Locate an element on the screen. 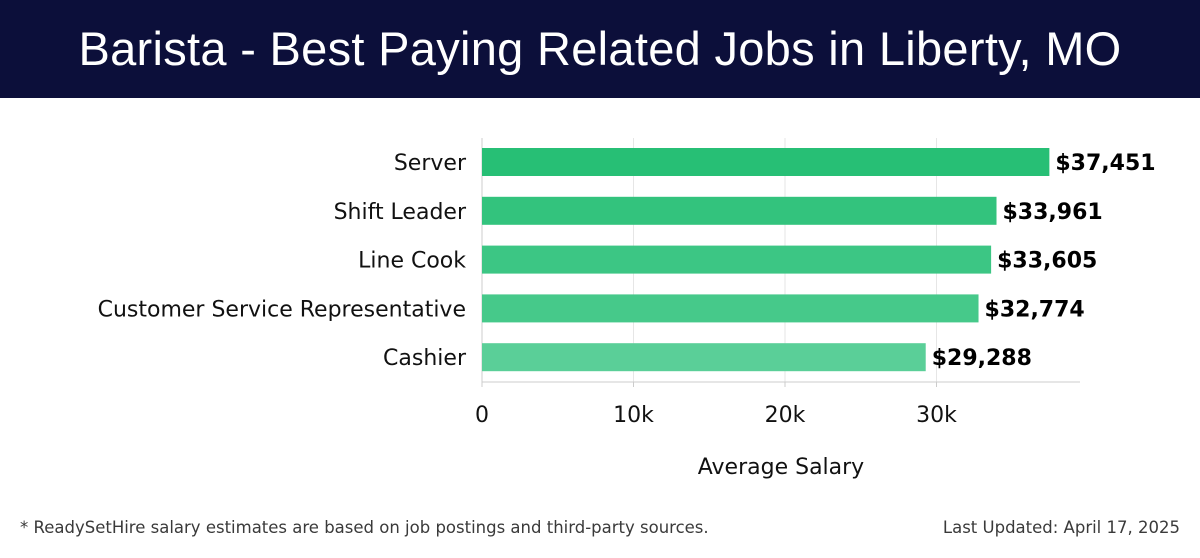 The height and width of the screenshot is (558, 1200). data-label: $29,288 is located at coordinates (982, 358).